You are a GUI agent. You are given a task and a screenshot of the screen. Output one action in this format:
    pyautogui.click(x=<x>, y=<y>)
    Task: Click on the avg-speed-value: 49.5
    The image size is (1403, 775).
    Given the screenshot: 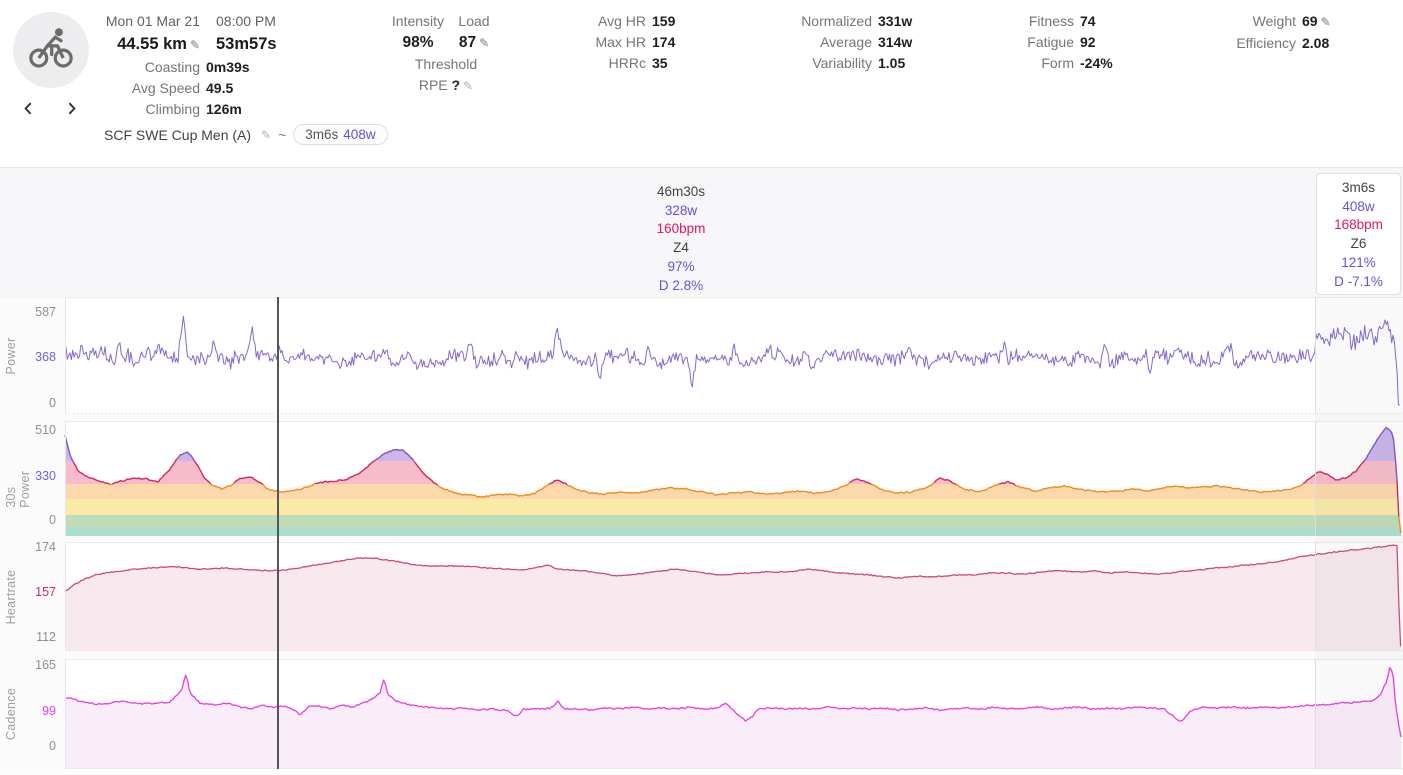 What is the action you would take?
    pyautogui.click(x=220, y=88)
    